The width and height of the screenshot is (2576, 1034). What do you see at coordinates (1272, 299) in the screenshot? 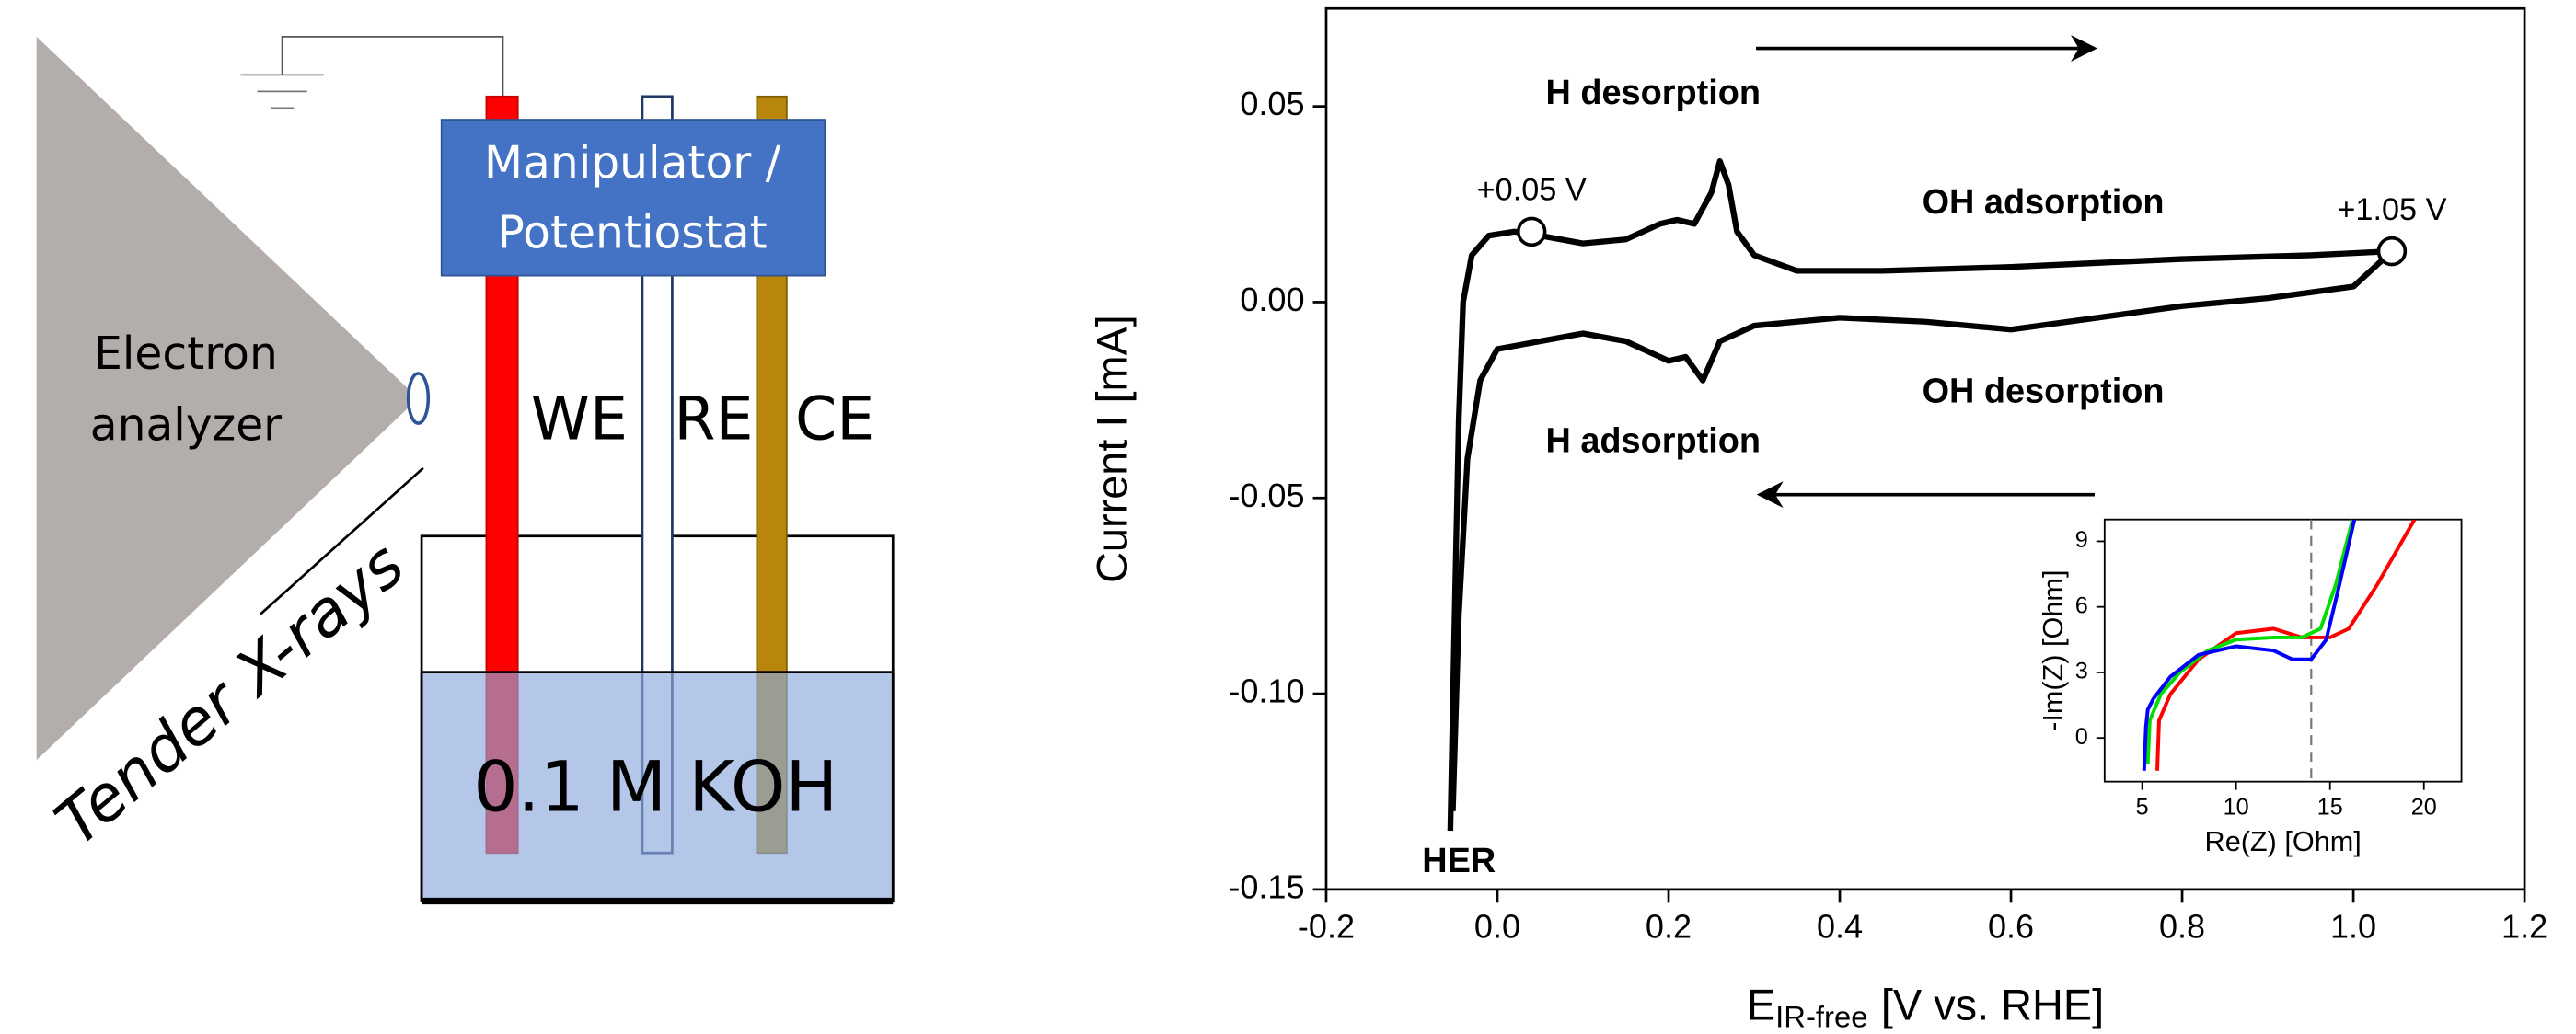
I see `y-tick-label: 0.00` at bounding box center [1272, 299].